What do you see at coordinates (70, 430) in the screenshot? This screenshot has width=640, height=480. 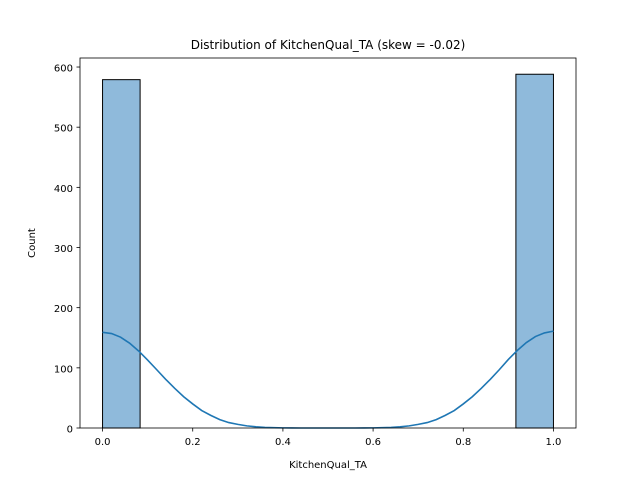 I see `y-tick-label-0: 0` at bounding box center [70, 430].